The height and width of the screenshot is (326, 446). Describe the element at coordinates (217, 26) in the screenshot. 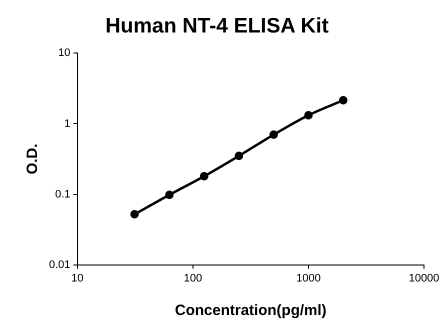

I see `chart-title: Human NT-4 ELISA Kit` at that location.